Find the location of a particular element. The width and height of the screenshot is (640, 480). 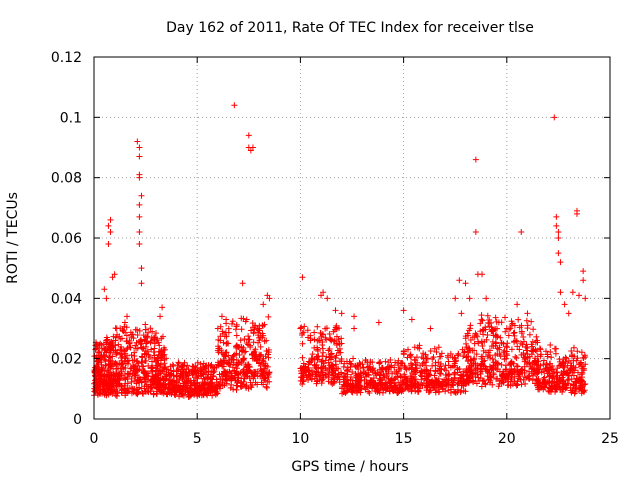

x-tick-label: 25 is located at coordinates (610, 439).